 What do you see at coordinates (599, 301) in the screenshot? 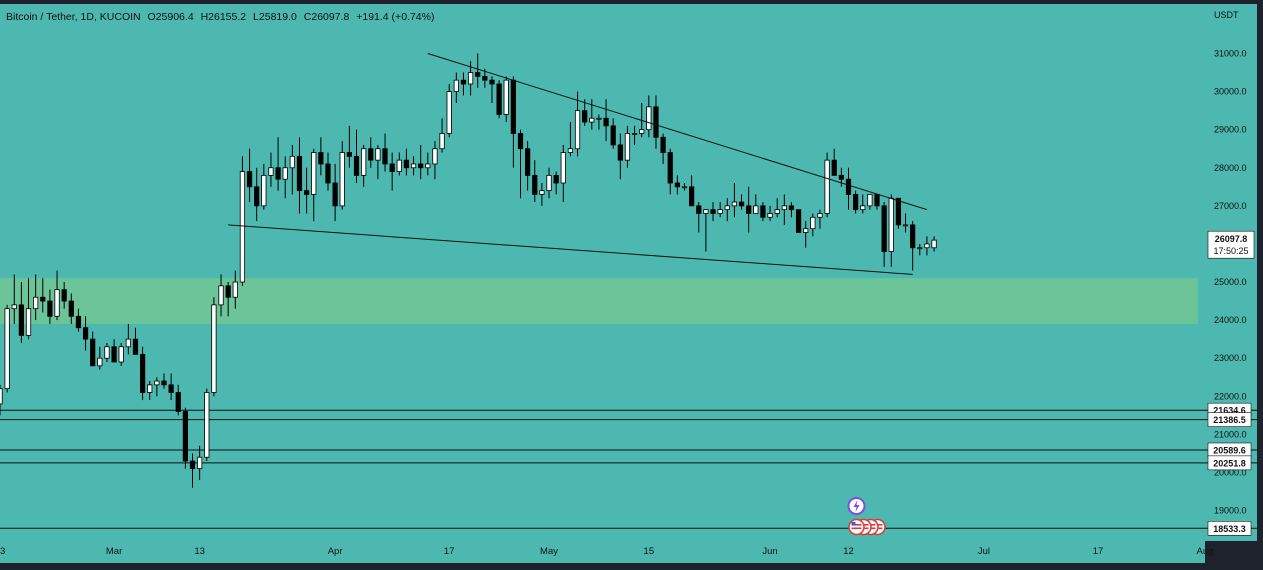
I see `support-zone` at bounding box center [599, 301].